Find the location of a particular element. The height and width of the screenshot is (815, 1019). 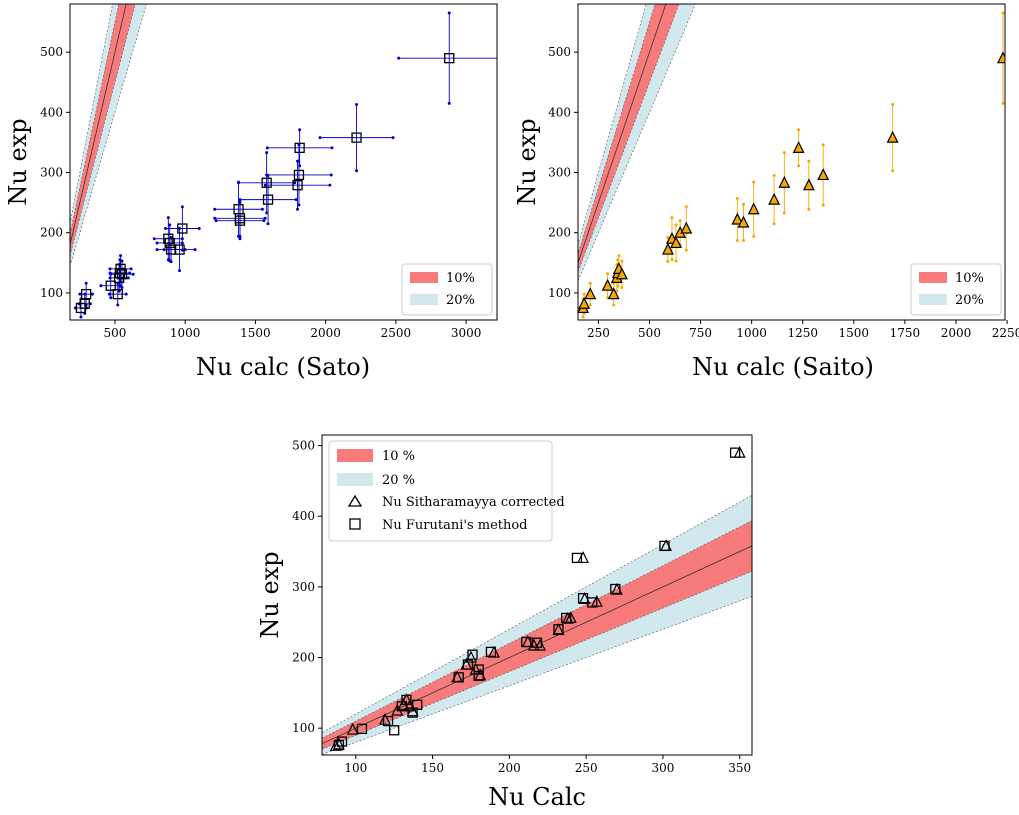

data-points is located at coordinates (791, 182).